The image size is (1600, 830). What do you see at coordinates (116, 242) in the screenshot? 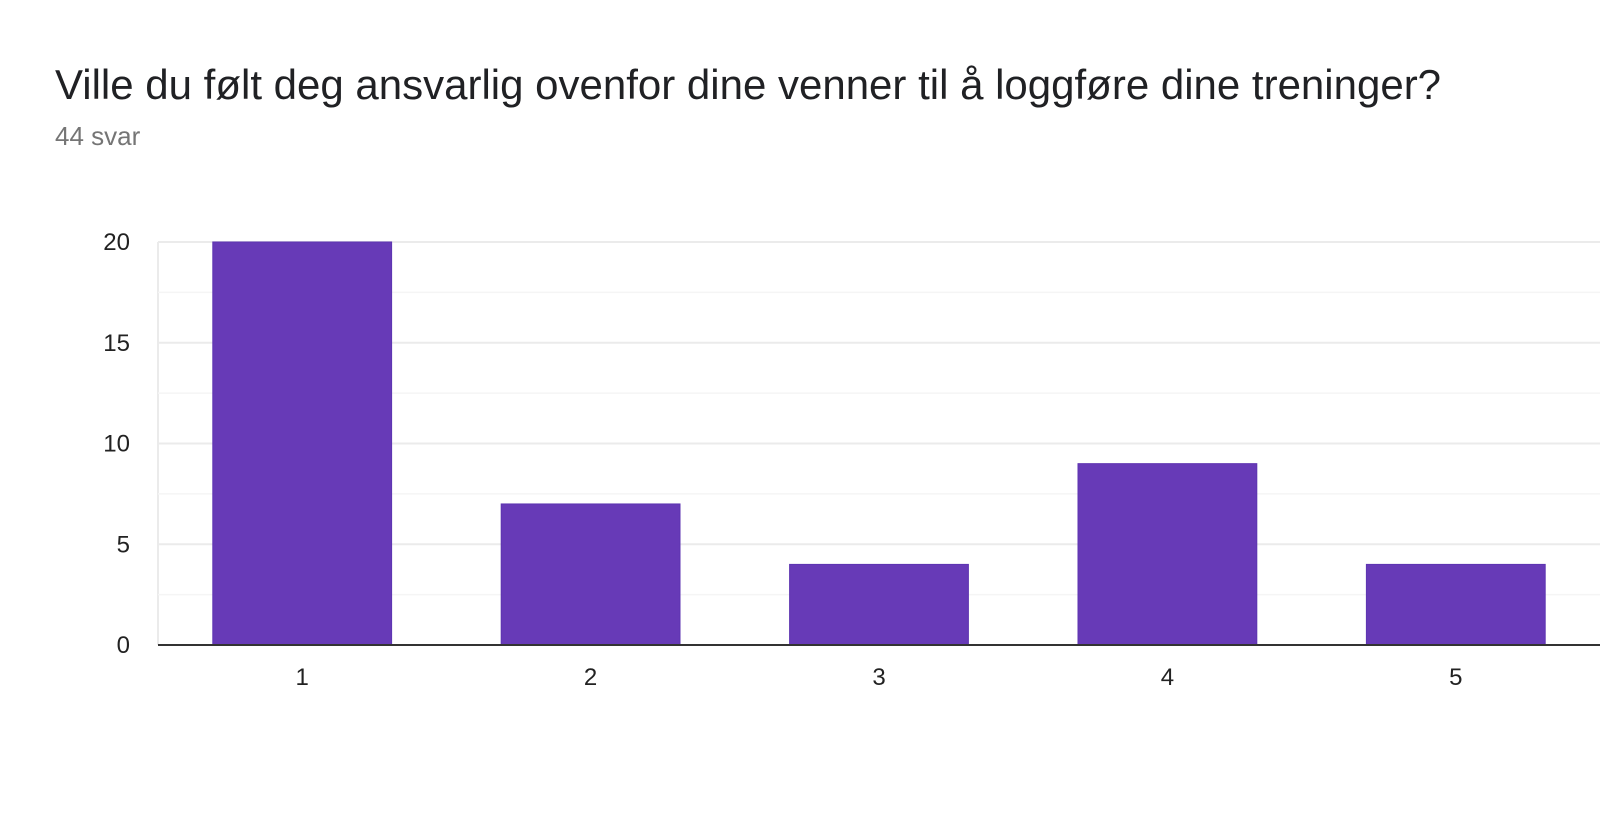
I see `y-tick-label: 20` at bounding box center [116, 242].